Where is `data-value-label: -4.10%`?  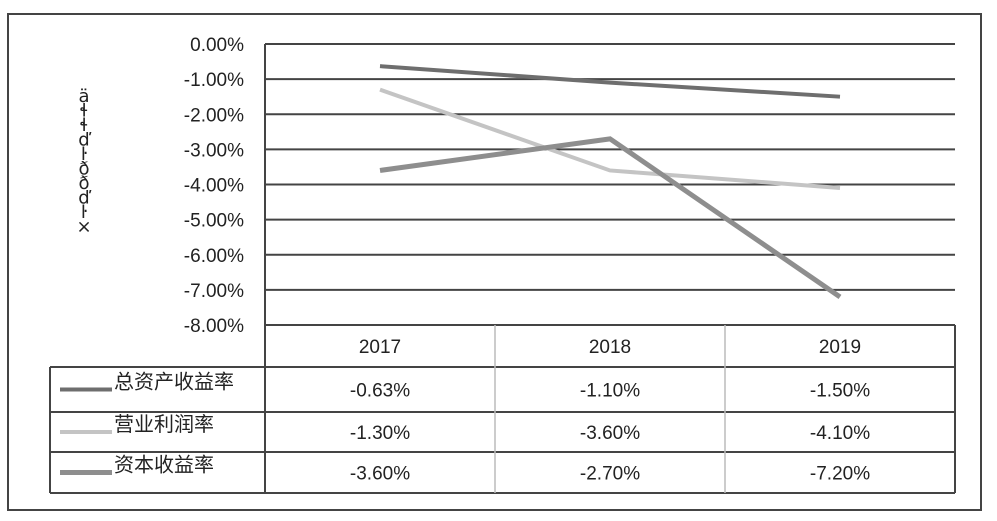
data-value-label: -4.10% is located at coordinates (840, 433).